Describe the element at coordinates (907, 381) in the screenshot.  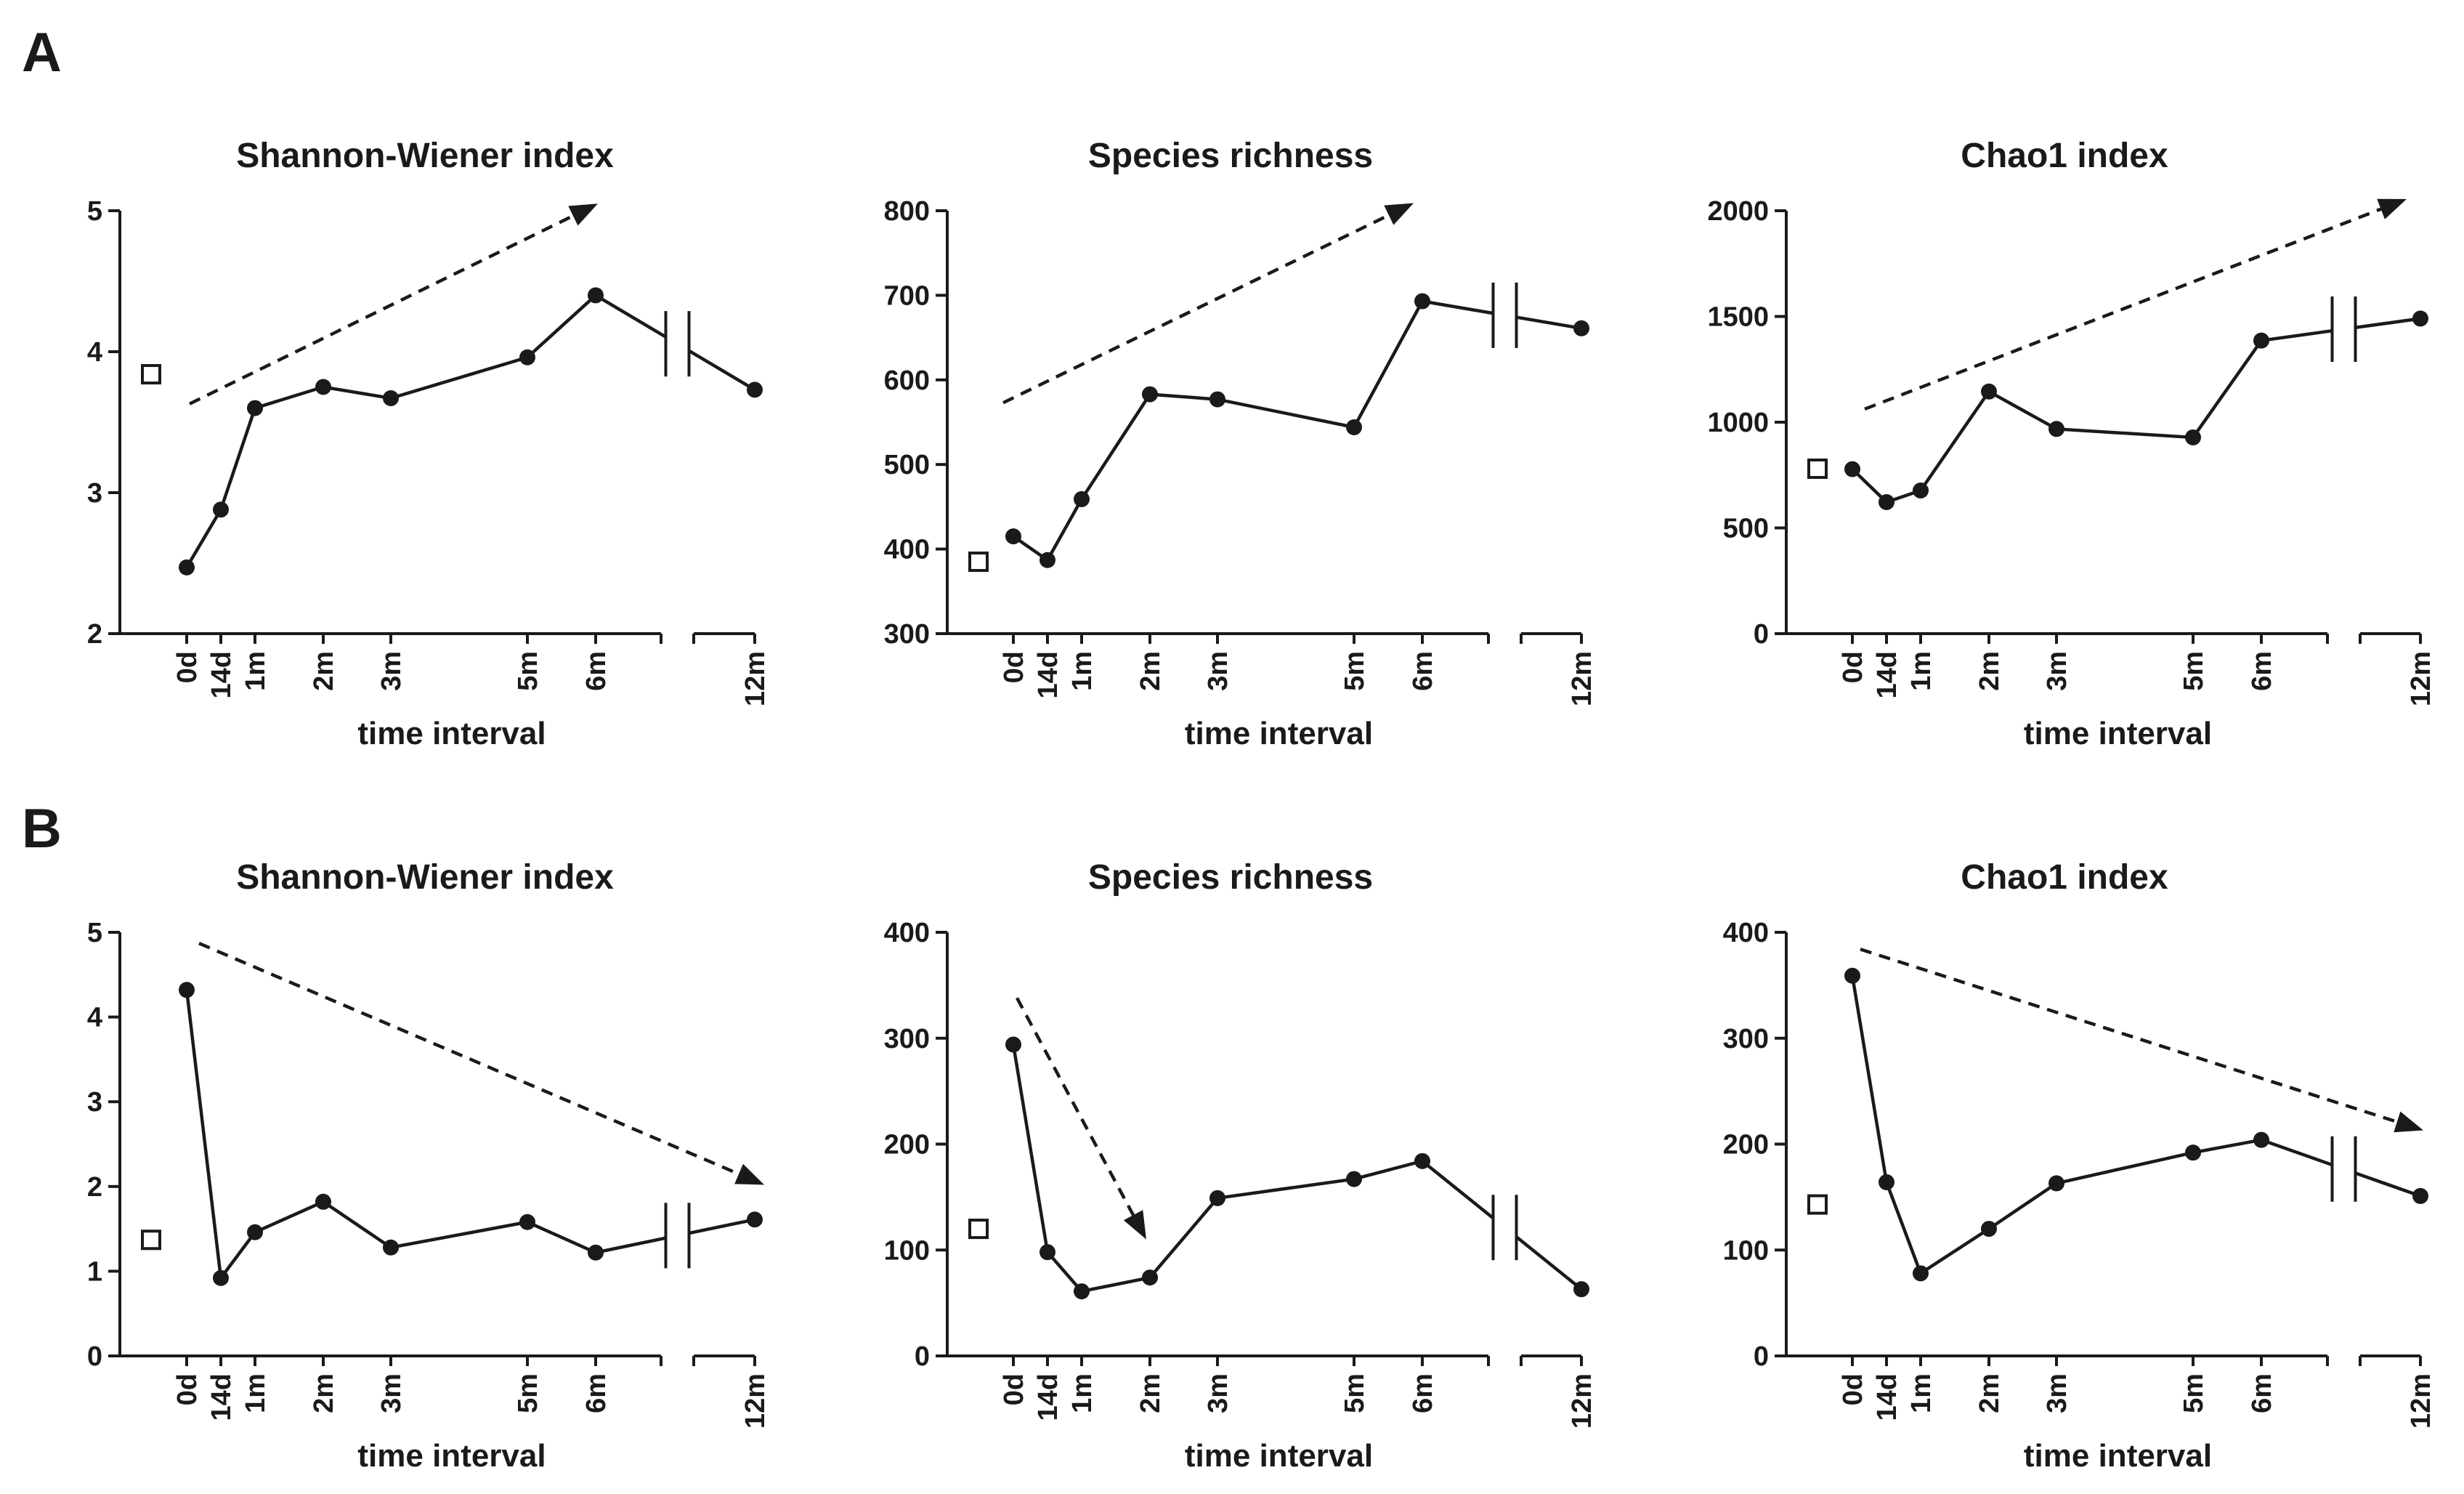
I see `y-tick-label: 600` at that location.